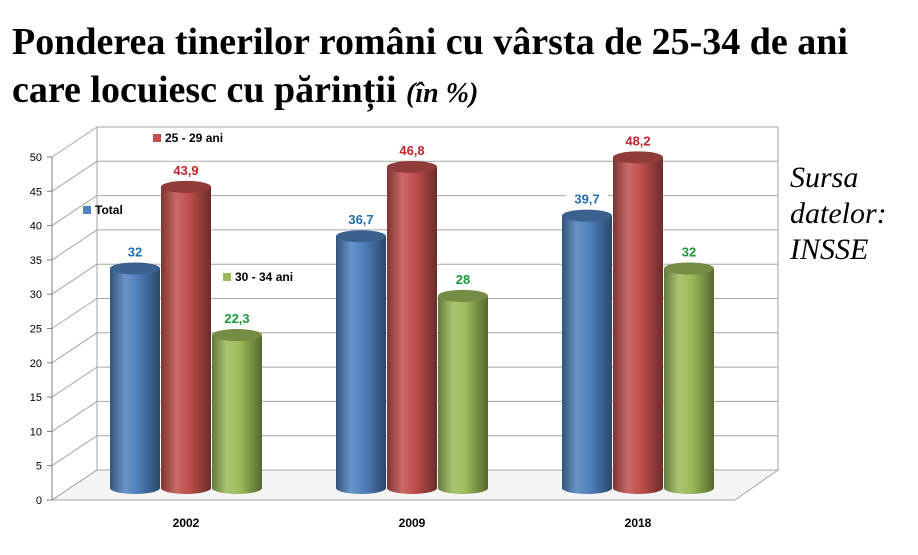  What do you see at coordinates (39, 501) in the screenshot?
I see `y-tick-label: 0` at bounding box center [39, 501].